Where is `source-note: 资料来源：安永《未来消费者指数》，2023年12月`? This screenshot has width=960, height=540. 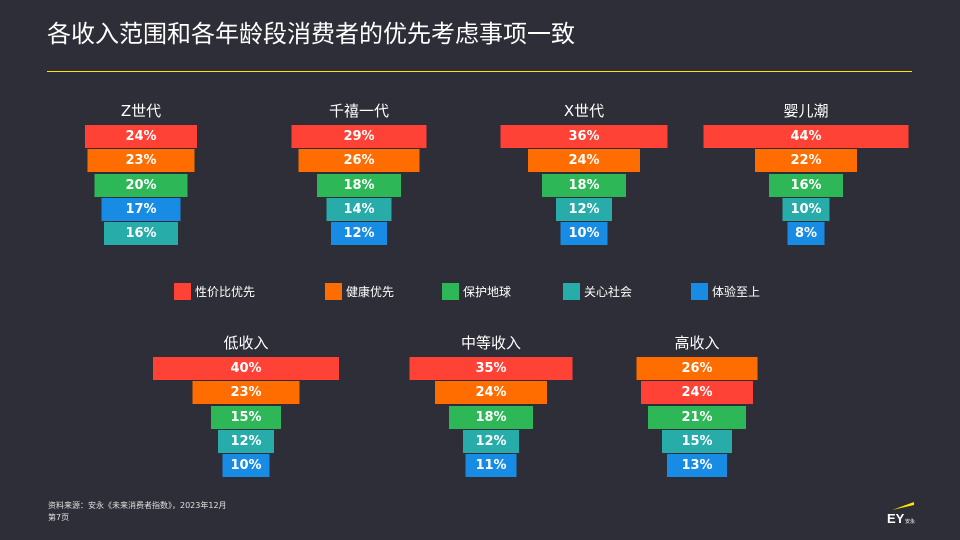
source-note: 资料来源：安永《未来消费者指数》，2023年12月 is located at coordinates (137, 505).